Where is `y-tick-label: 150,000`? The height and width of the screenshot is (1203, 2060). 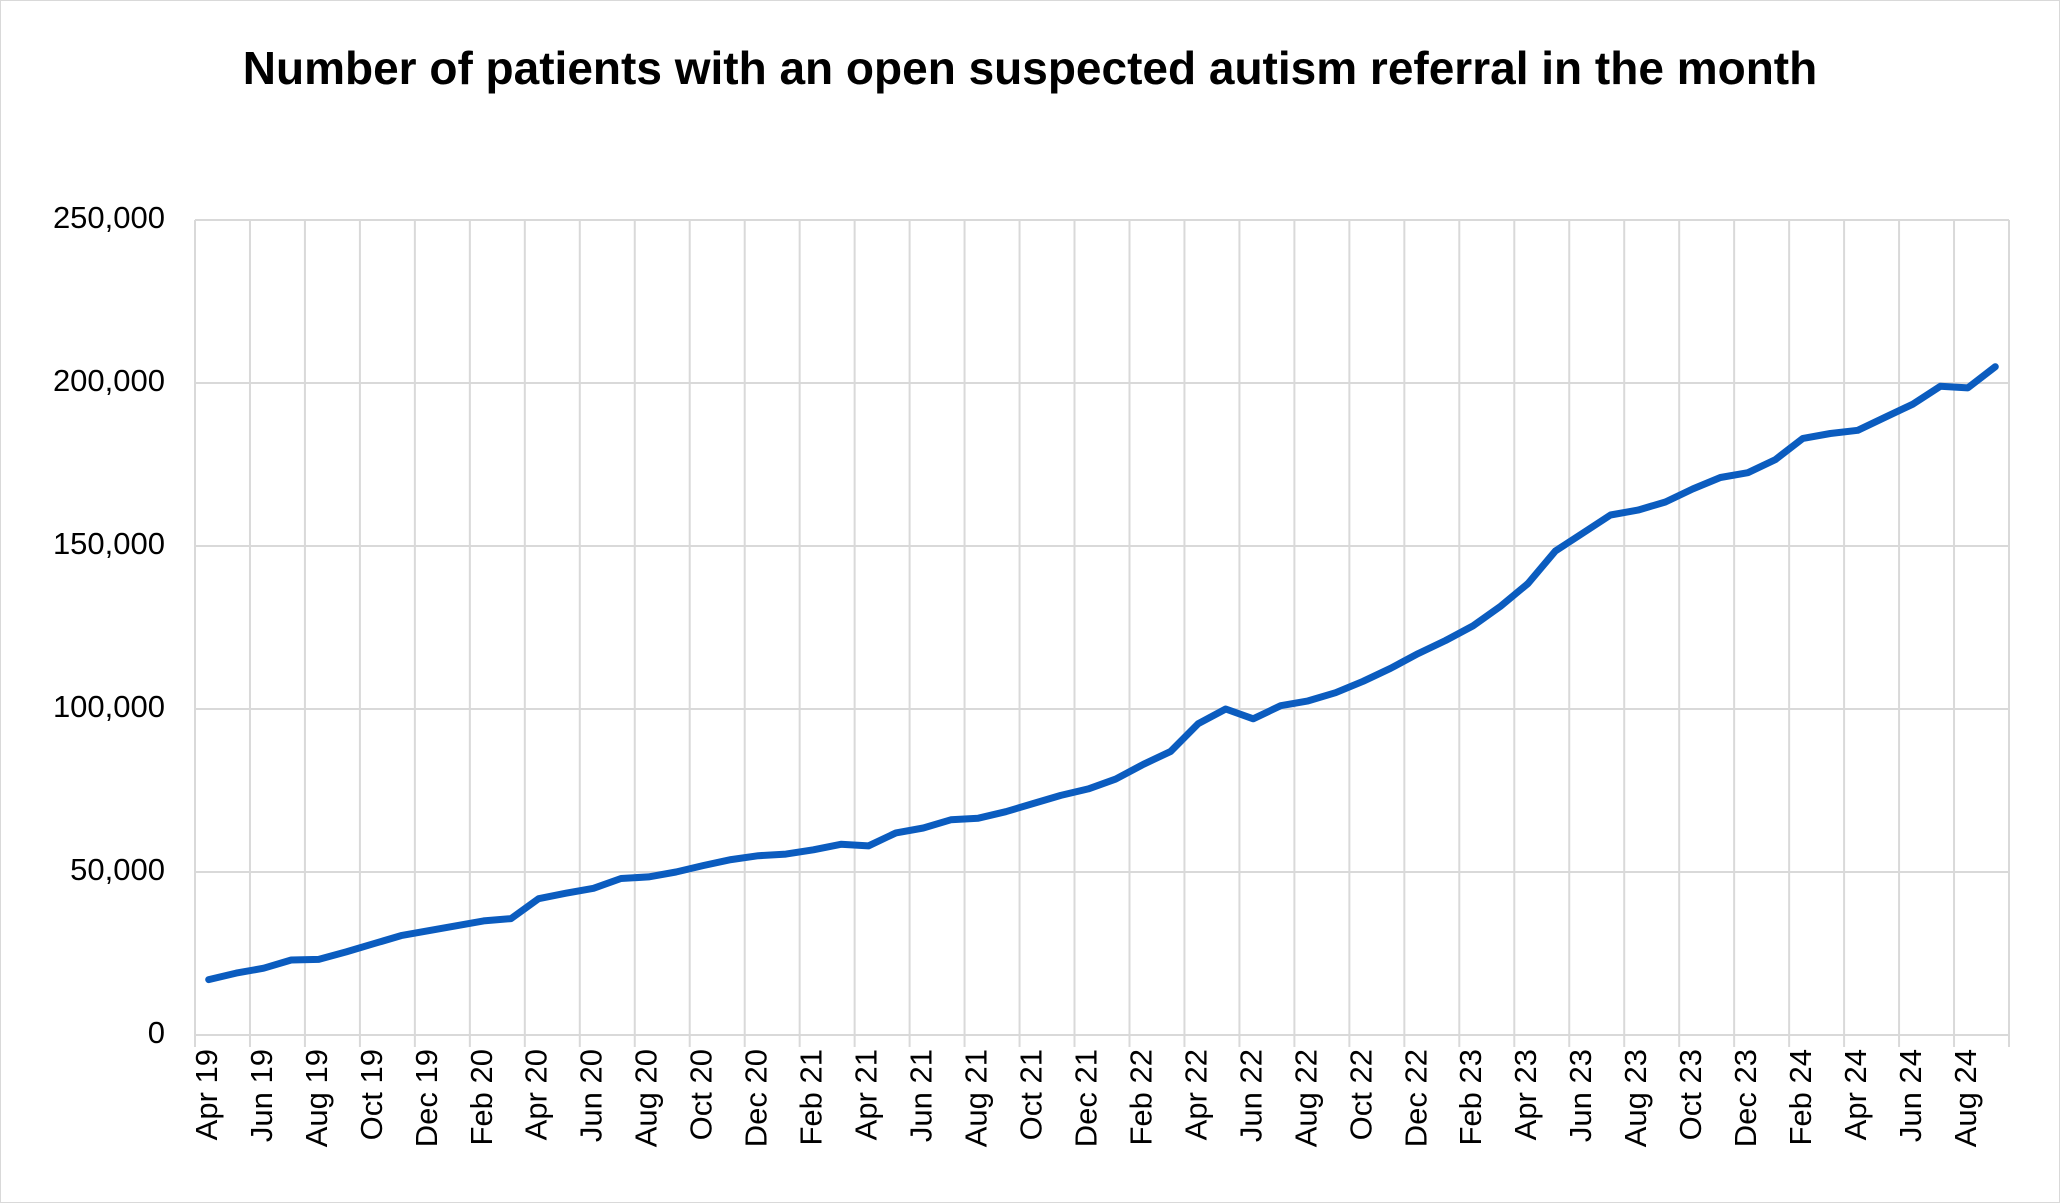 y-tick-label: 150,000 is located at coordinates (109, 543).